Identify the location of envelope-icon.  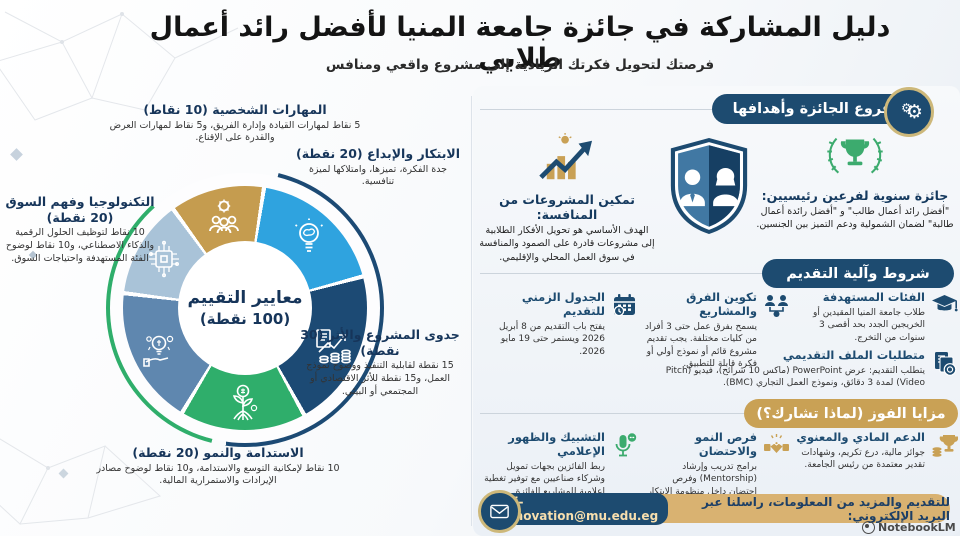
(499, 511).